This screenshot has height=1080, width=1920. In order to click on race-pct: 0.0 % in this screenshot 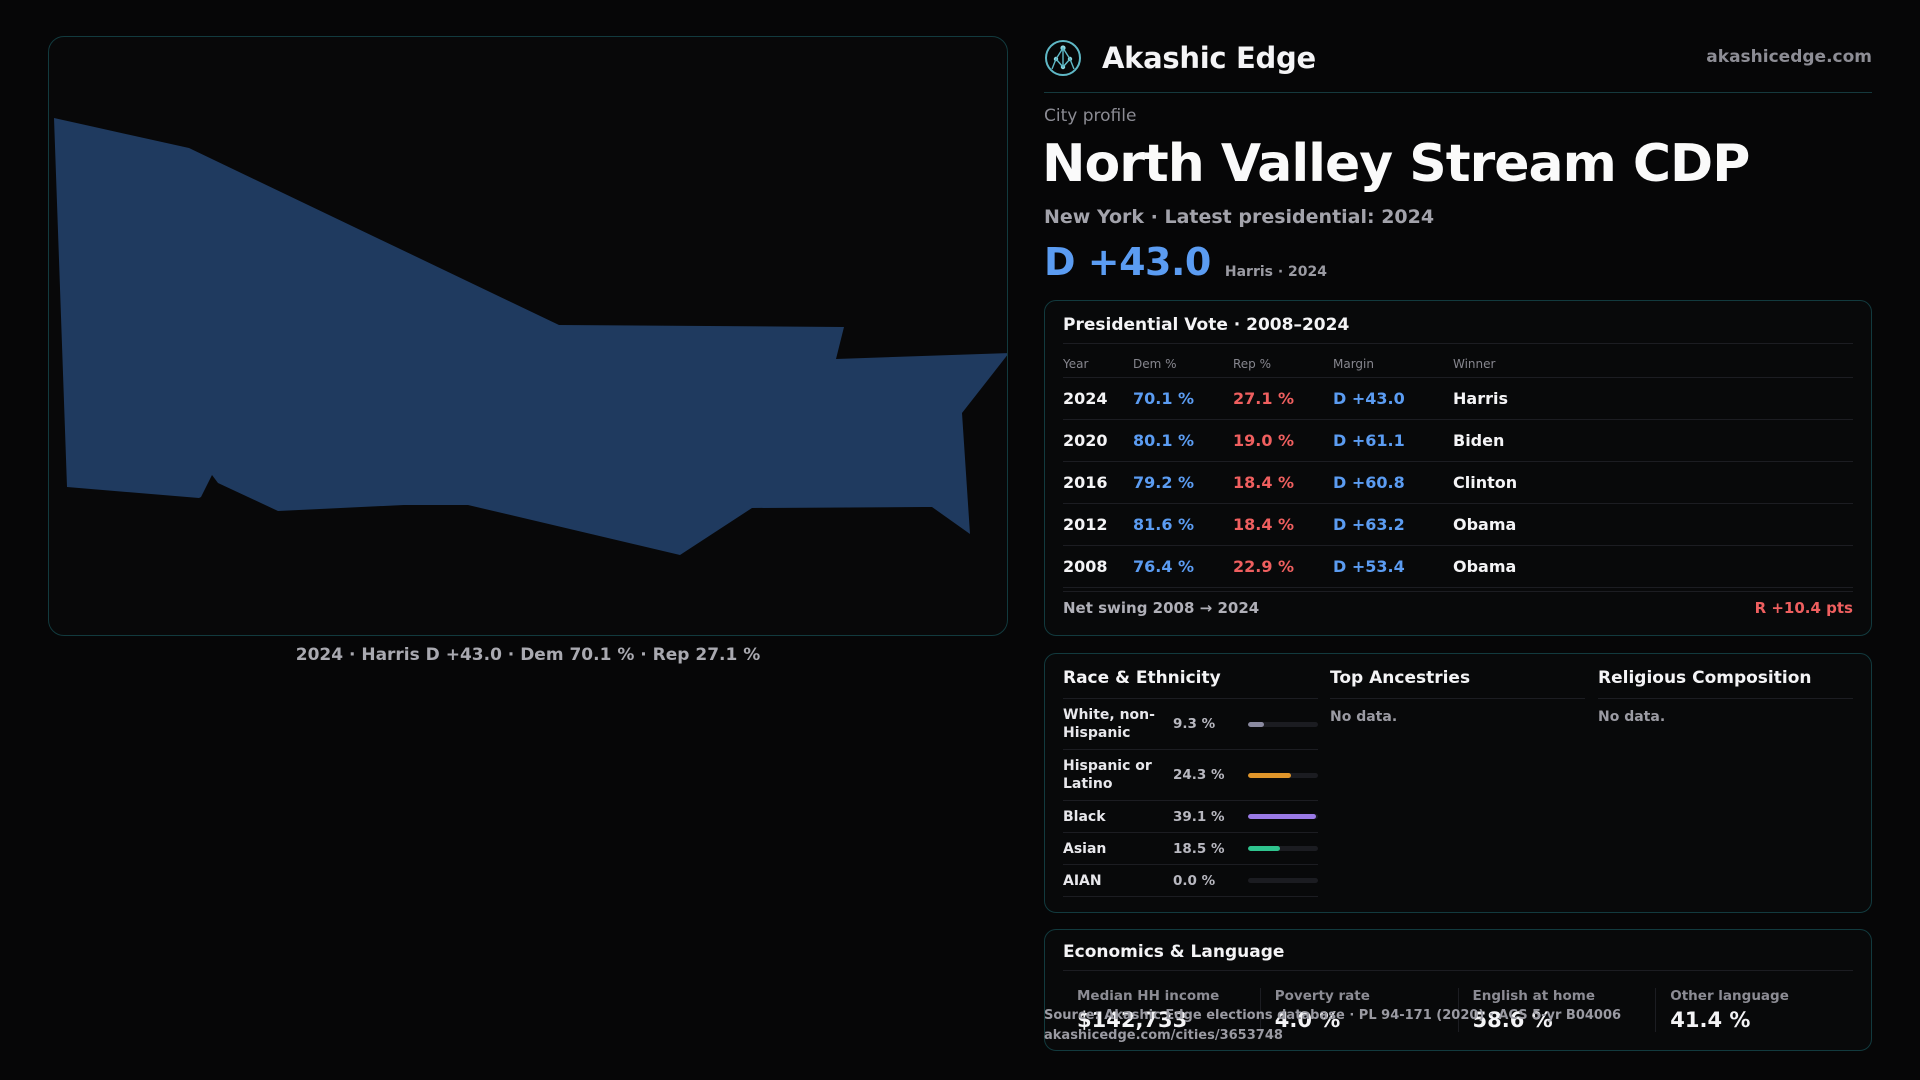, I will do `click(1194, 880)`.